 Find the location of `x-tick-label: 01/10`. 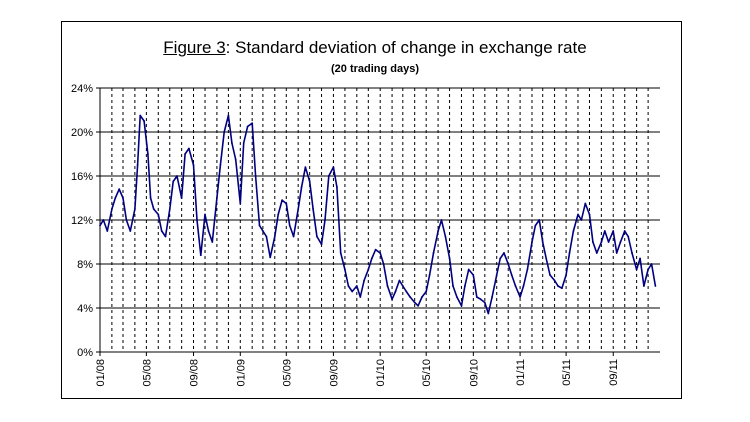

x-tick-label: 01/10 is located at coordinates (381, 373).